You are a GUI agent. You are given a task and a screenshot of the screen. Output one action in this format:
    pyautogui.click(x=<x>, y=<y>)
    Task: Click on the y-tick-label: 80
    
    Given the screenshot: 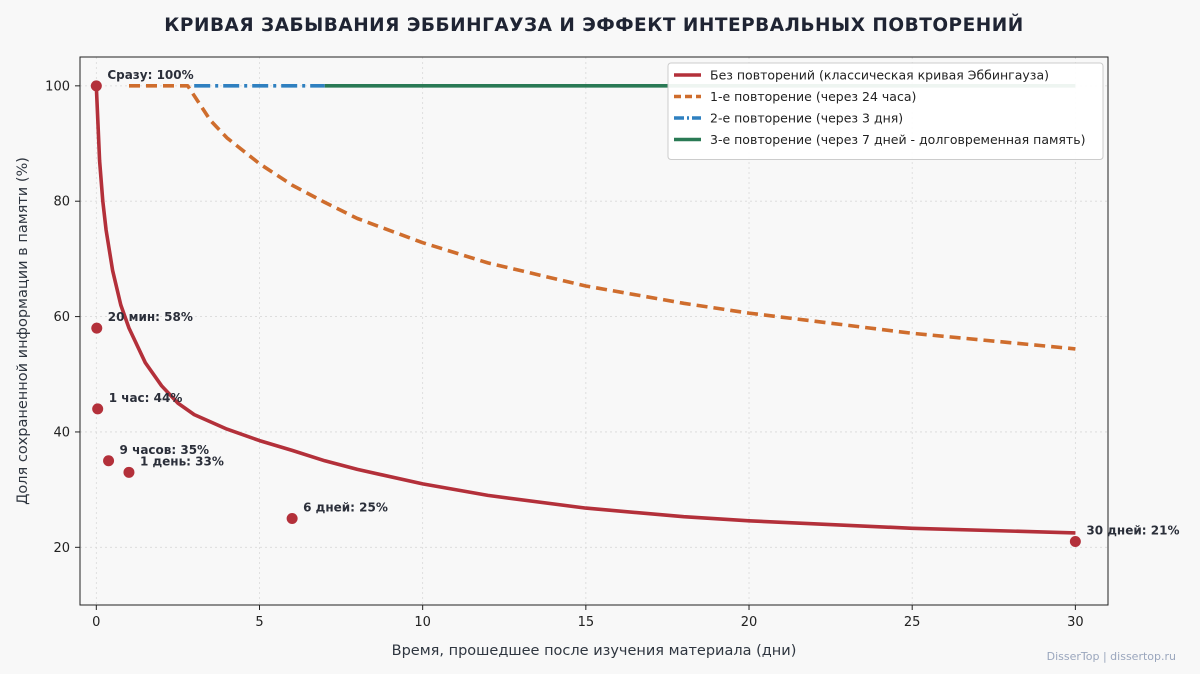 What is the action you would take?
    pyautogui.click(x=61, y=202)
    